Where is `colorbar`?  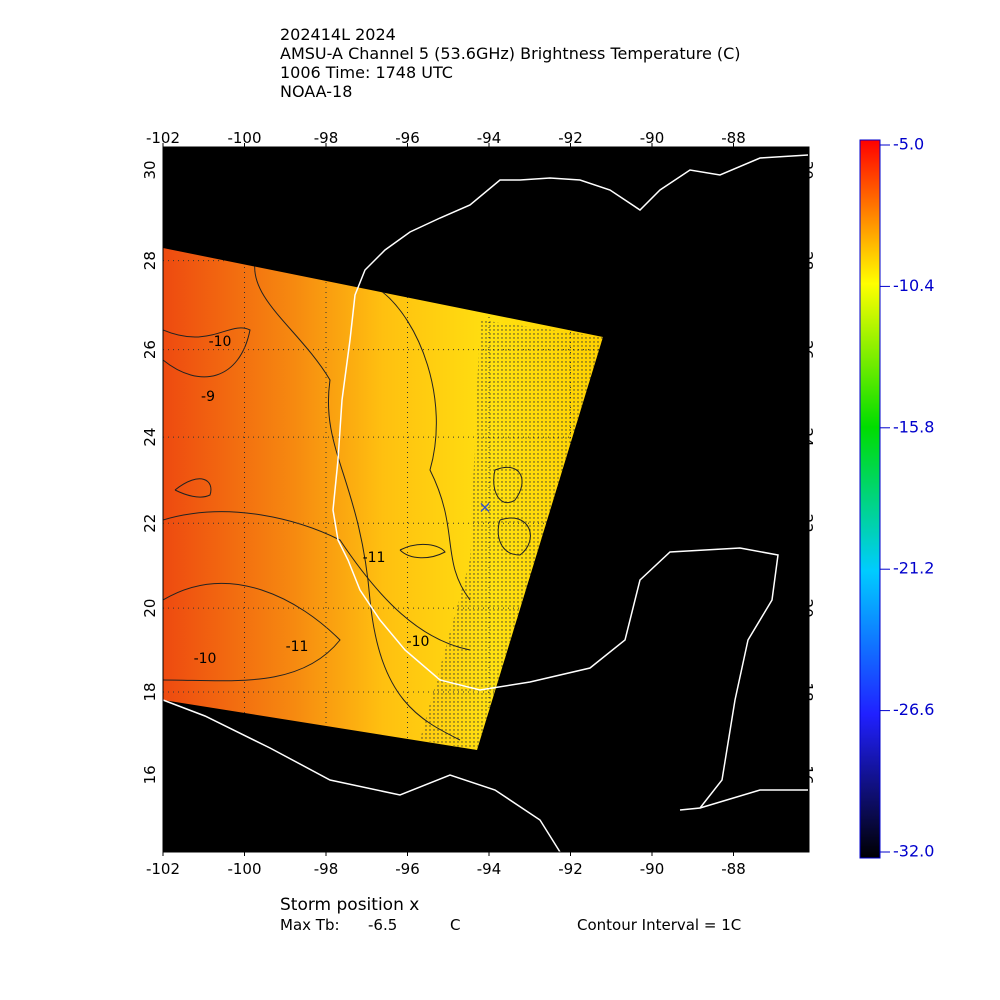 colorbar is located at coordinates (870, 499).